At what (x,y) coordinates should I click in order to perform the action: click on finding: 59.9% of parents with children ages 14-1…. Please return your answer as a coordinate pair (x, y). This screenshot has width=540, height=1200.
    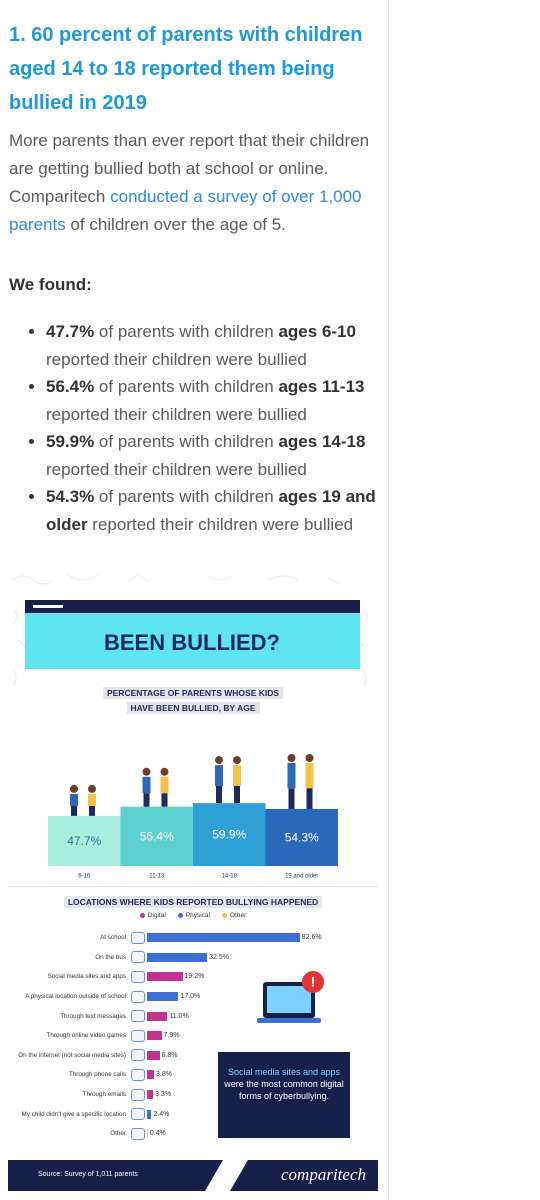
    Looking at the image, I should click on (214, 455).